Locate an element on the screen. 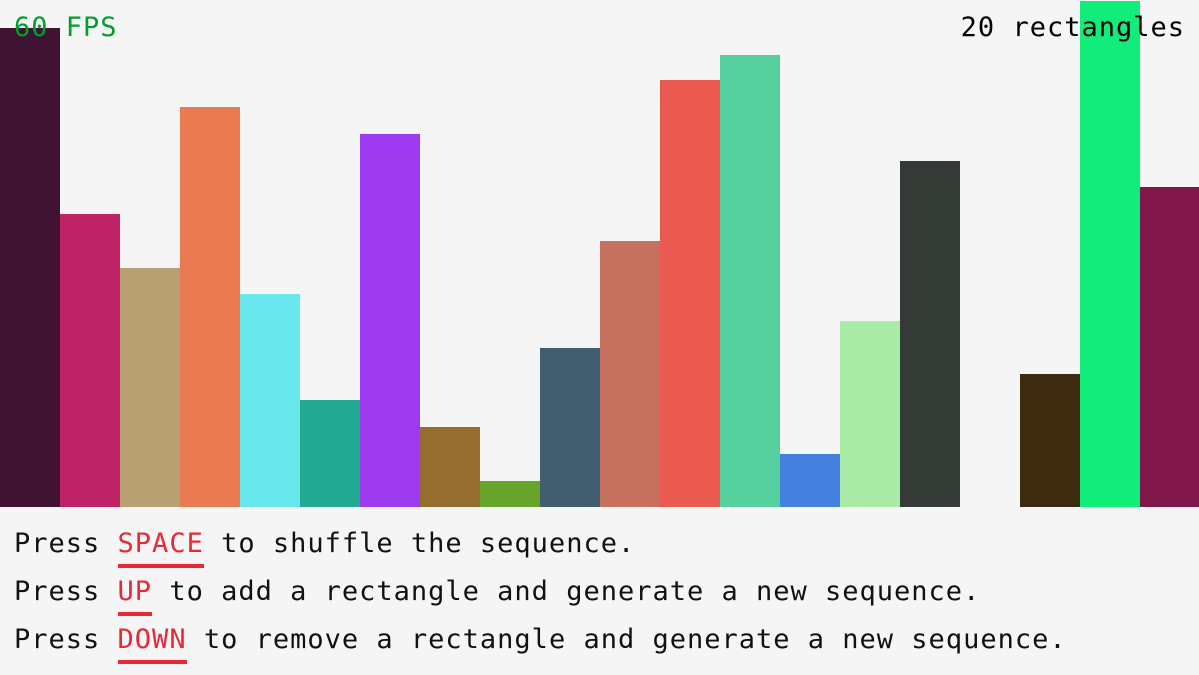 This screenshot has width=1199, height=675. key-down: DOWN is located at coordinates (152, 644).